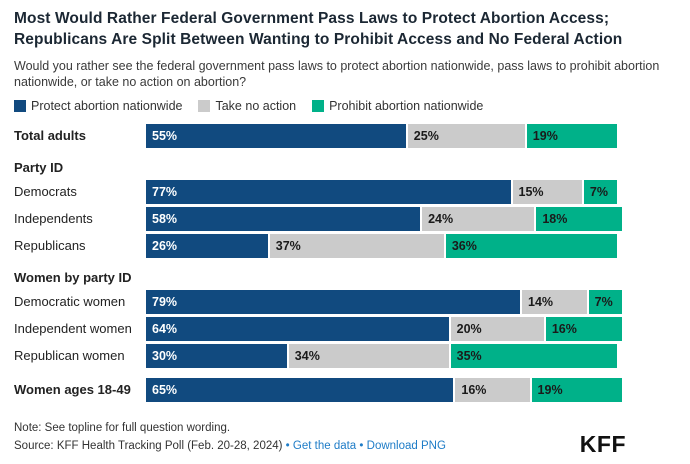 The width and height of the screenshot is (690, 464). Describe the element at coordinates (479, 219) in the screenshot. I see `bar-segment-take-no-action: 24%` at that location.